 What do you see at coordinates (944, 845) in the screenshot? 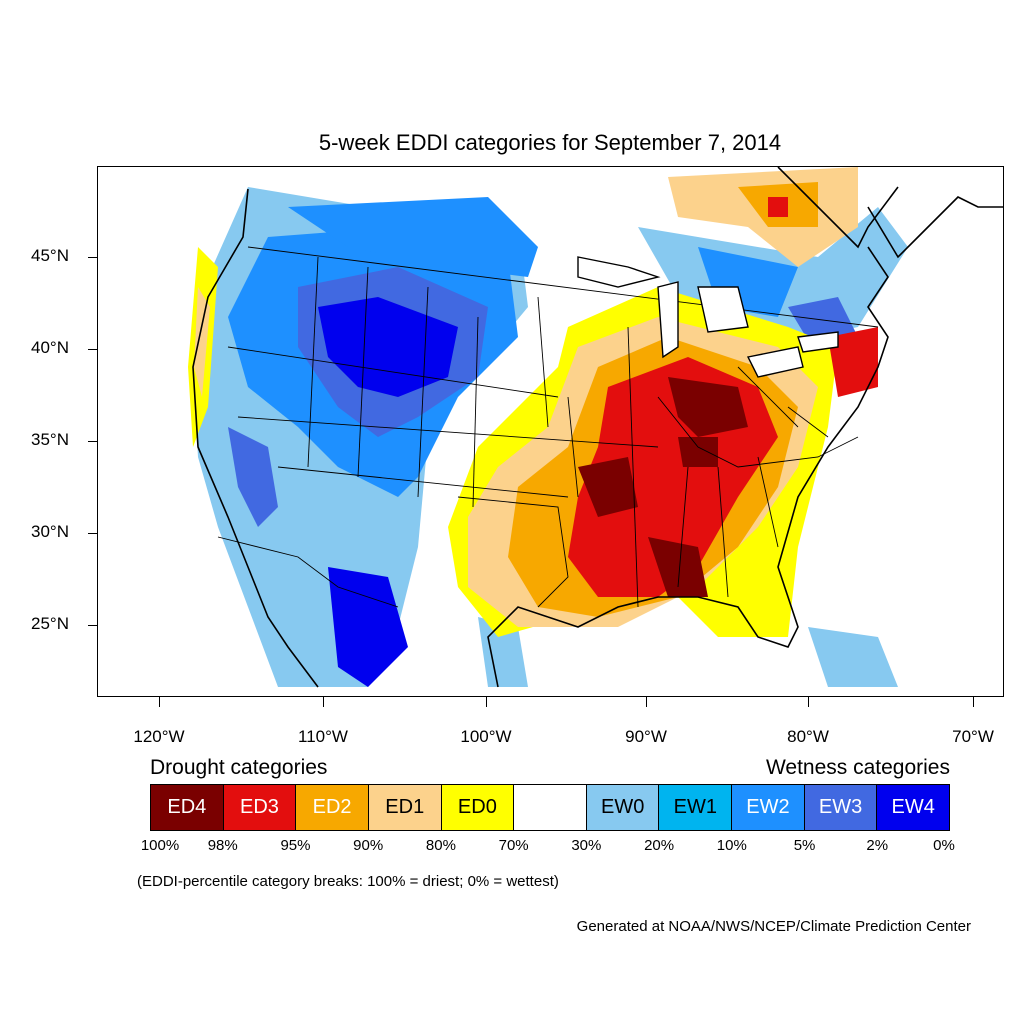
I see `break-label: 0%` at bounding box center [944, 845].